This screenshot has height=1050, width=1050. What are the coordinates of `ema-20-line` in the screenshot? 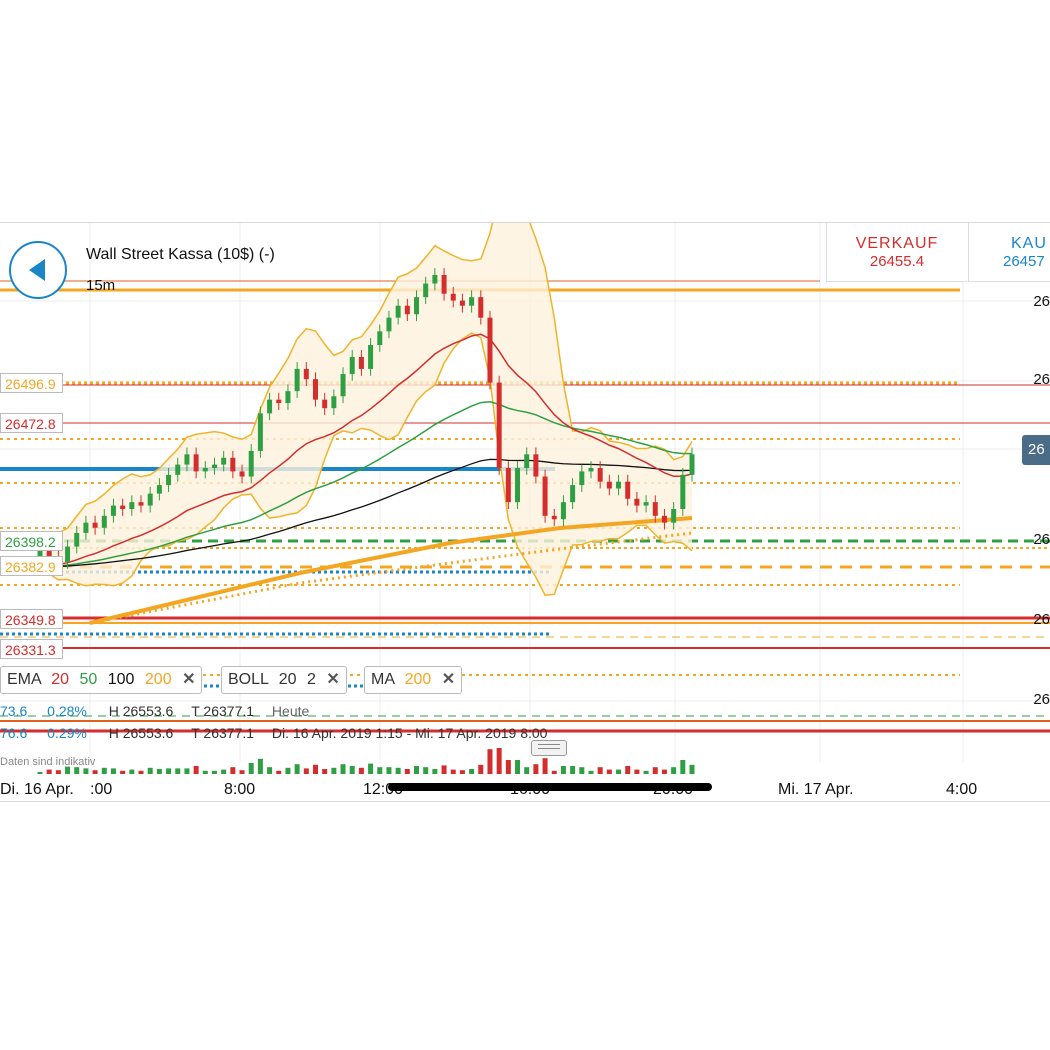 It's located at (366, 450).